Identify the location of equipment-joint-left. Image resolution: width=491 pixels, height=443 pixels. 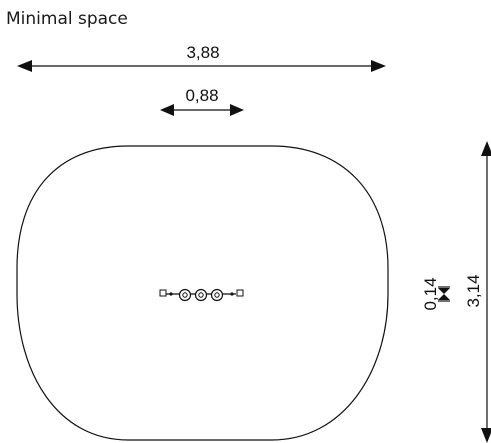
(171, 294).